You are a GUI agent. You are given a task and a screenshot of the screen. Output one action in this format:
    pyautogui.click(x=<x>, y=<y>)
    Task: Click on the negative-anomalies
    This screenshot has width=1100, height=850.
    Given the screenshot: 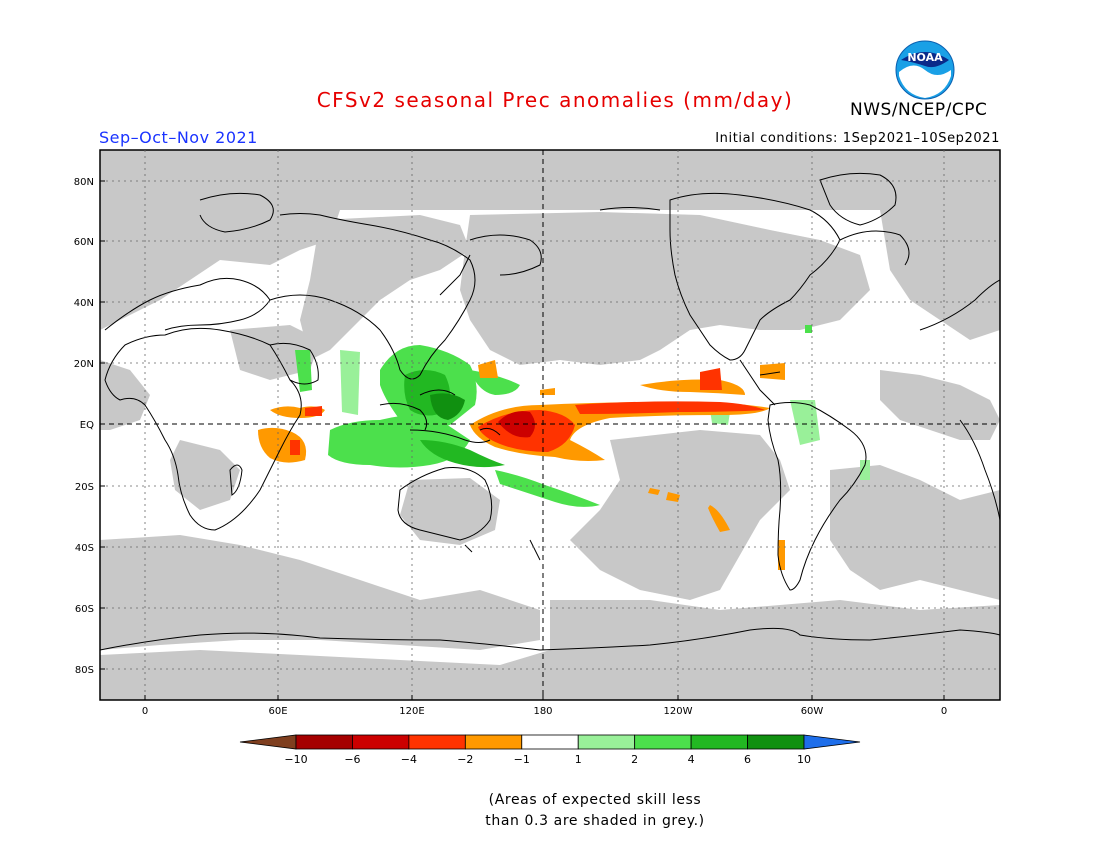 What is the action you would take?
    pyautogui.click(x=521, y=465)
    